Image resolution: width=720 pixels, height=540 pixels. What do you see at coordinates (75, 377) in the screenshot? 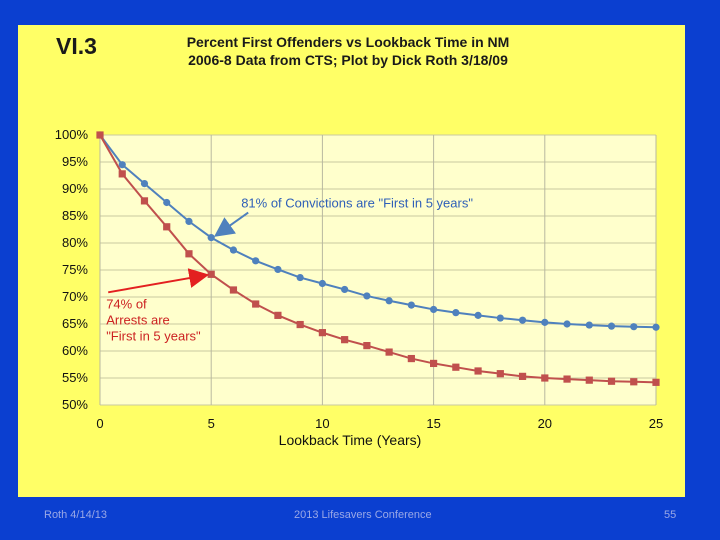
I see `y-tick-label: 55%` at bounding box center [75, 377].